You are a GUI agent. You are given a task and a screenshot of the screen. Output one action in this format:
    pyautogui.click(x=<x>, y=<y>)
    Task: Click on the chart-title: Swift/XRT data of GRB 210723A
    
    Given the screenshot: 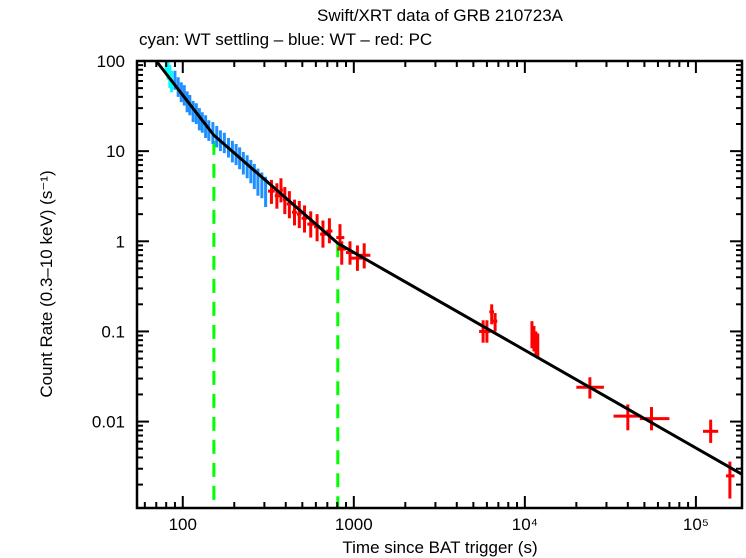 What is the action you would take?
    pyautogui.click(x=440, y=15)
    